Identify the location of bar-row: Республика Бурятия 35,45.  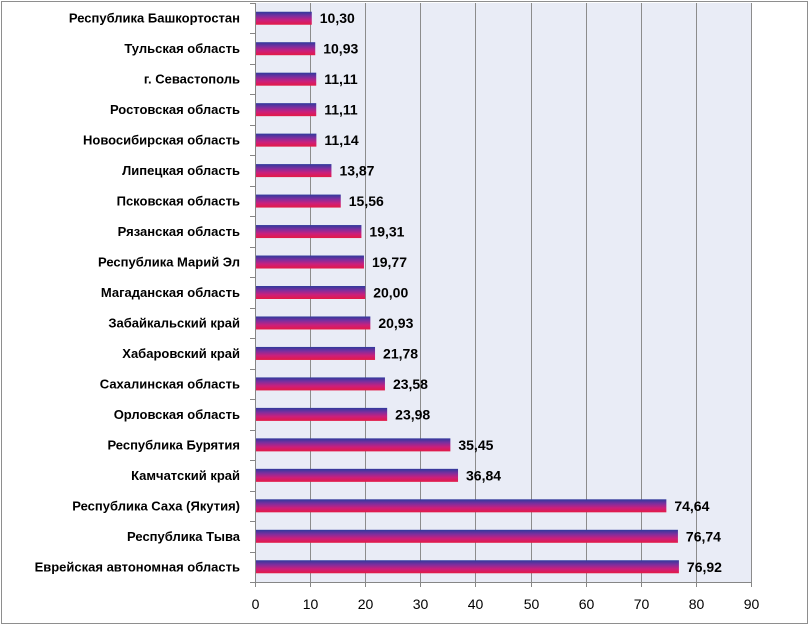
(300, 445).